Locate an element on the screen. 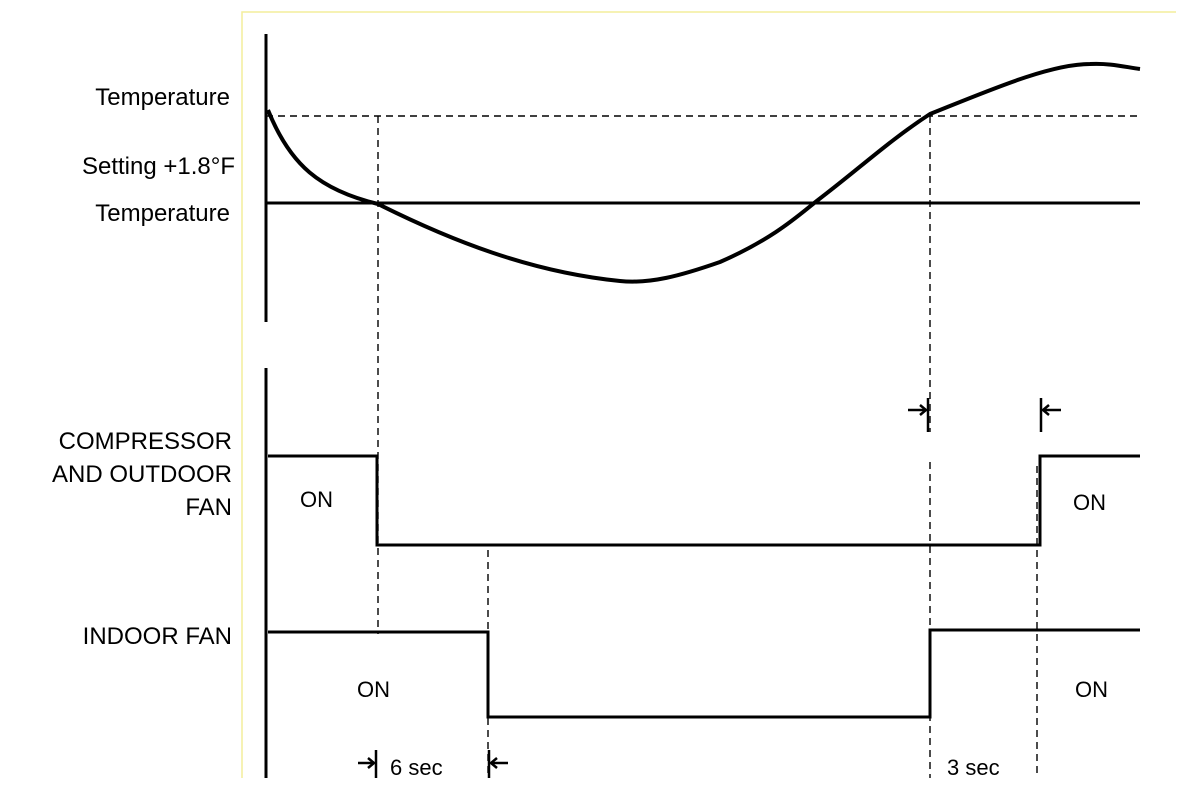 The width and height of the screenshot is (1178, 786). compressor-on-left: ON is located at coordinates (316, 499).